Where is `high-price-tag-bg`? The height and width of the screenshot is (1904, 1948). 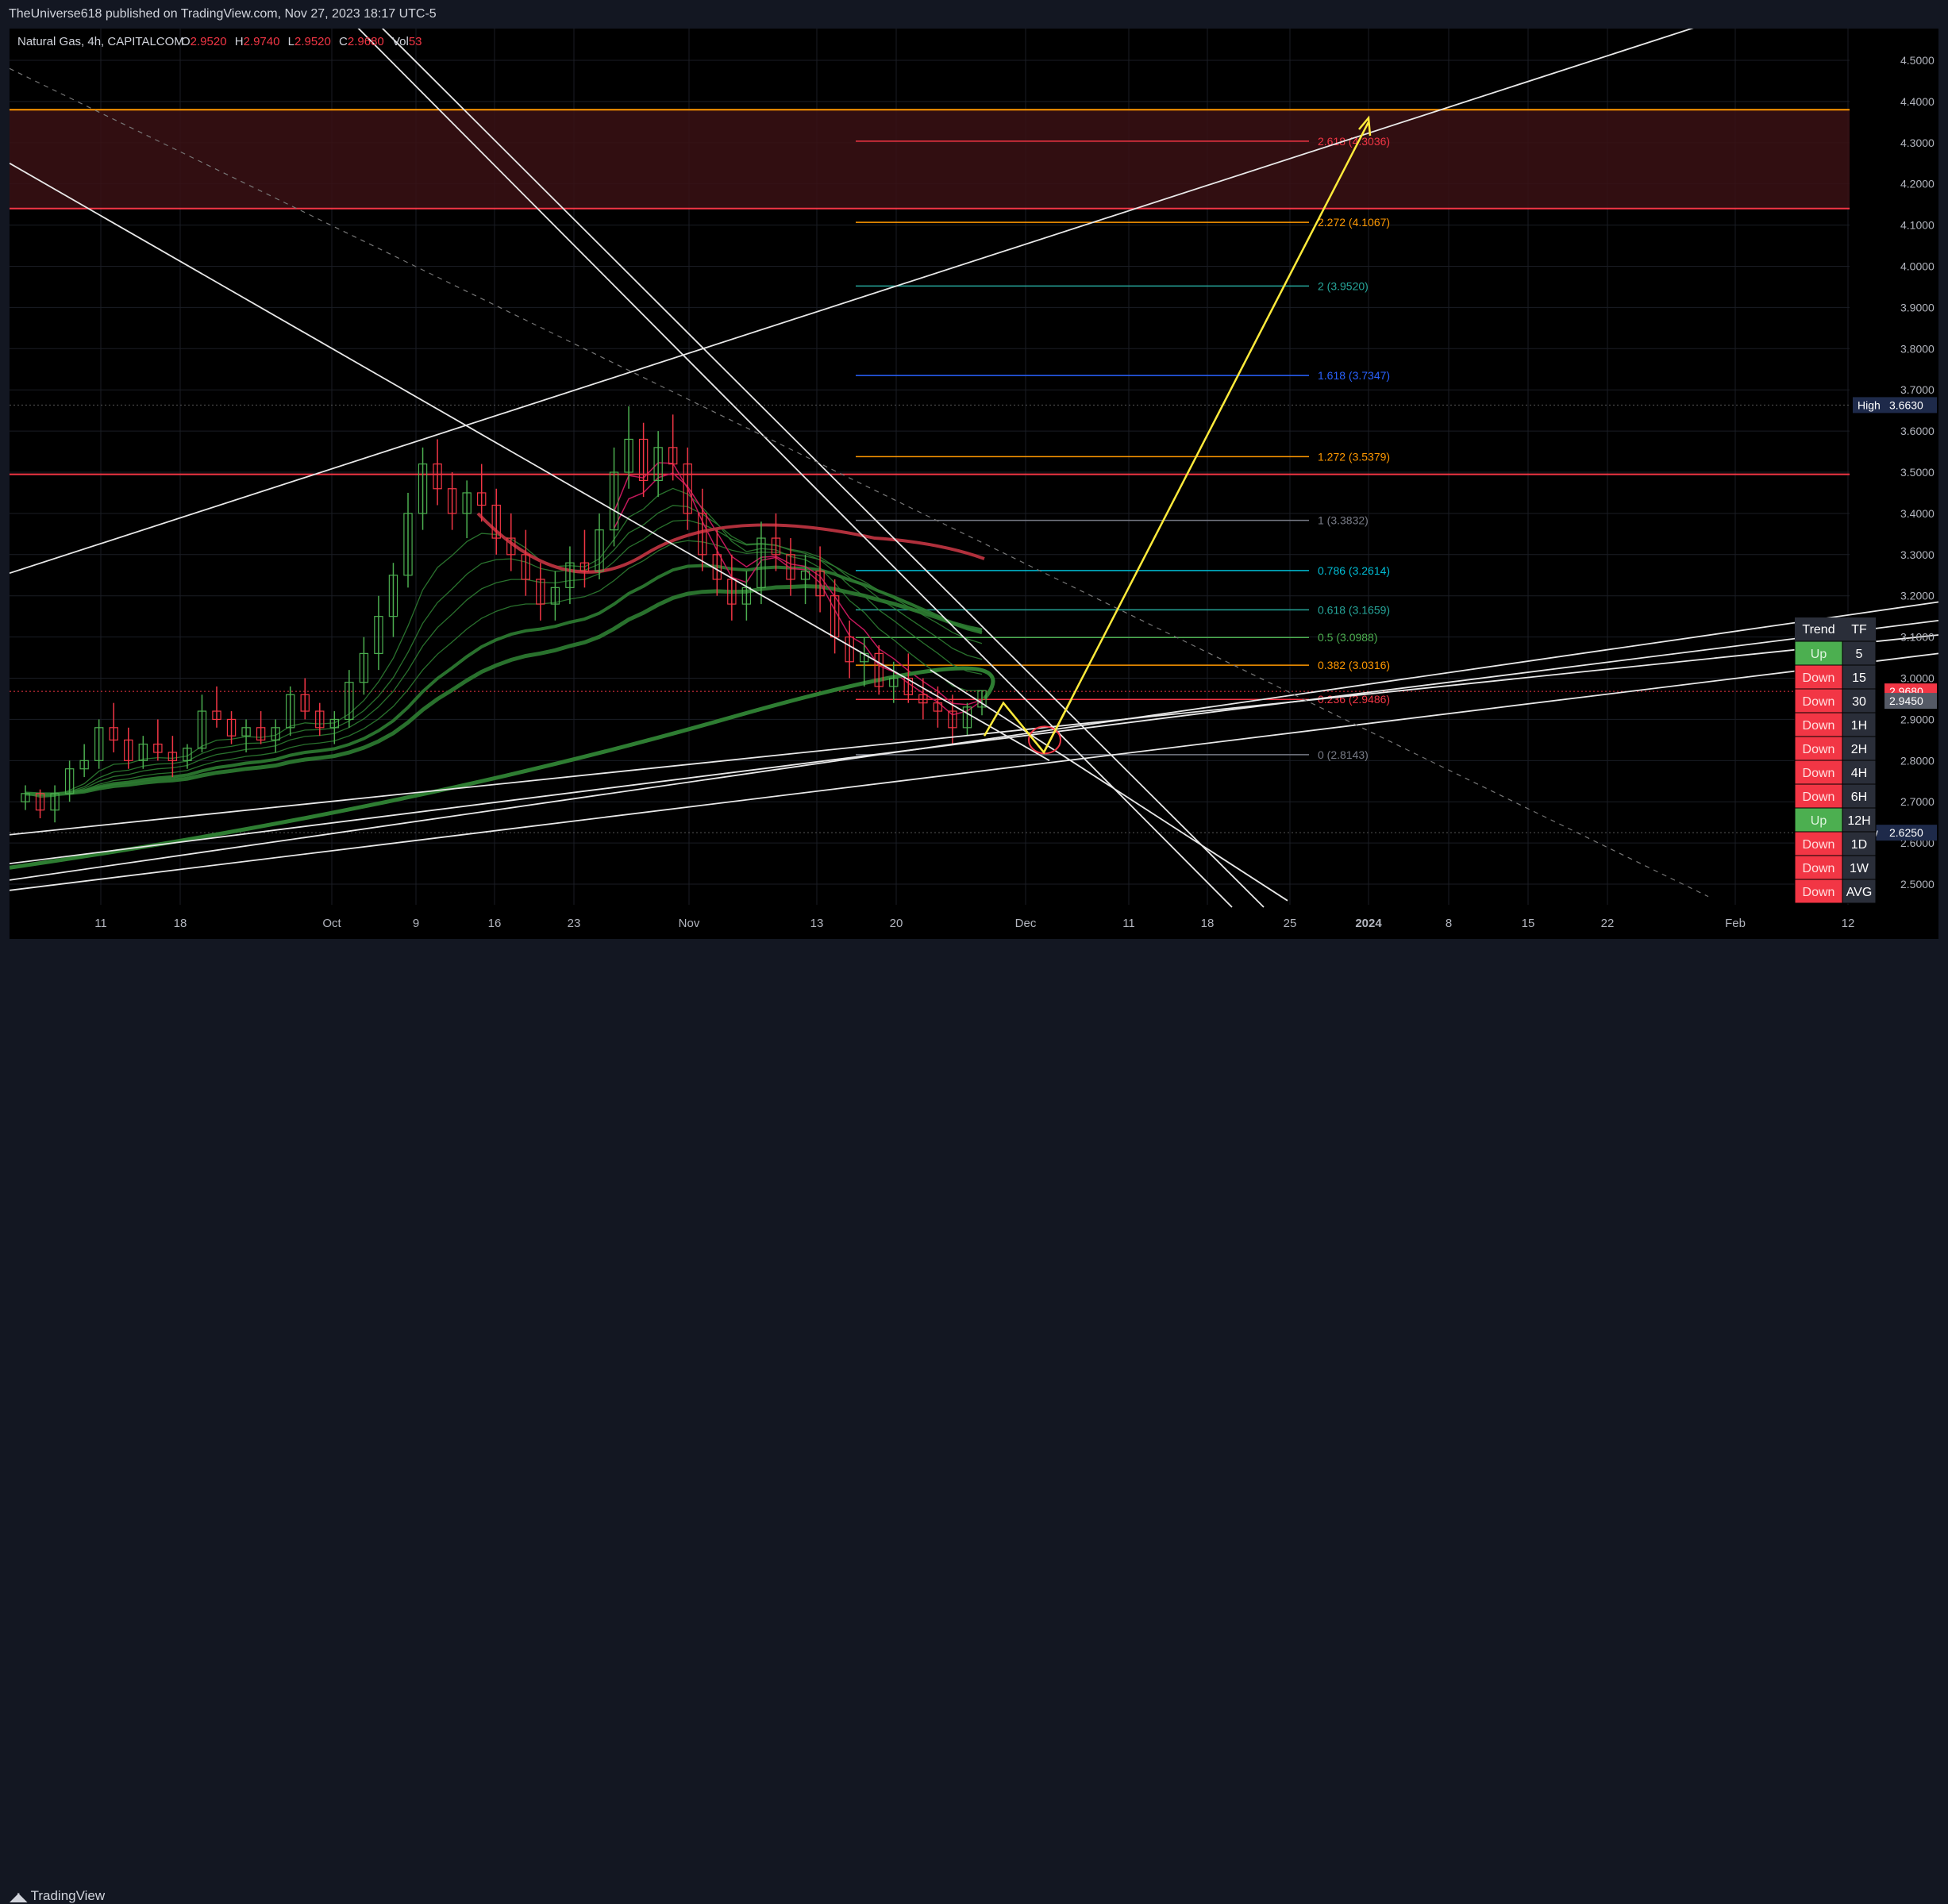 high-price-tag-bg is located at coordinates (1895, 405).